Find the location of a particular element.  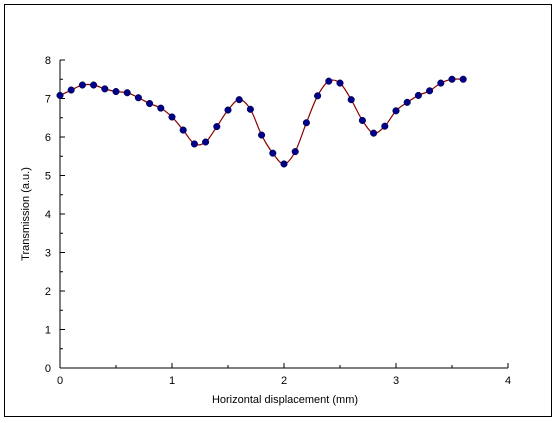

y-tick-label: 7 is located at coordinates (48, 100).